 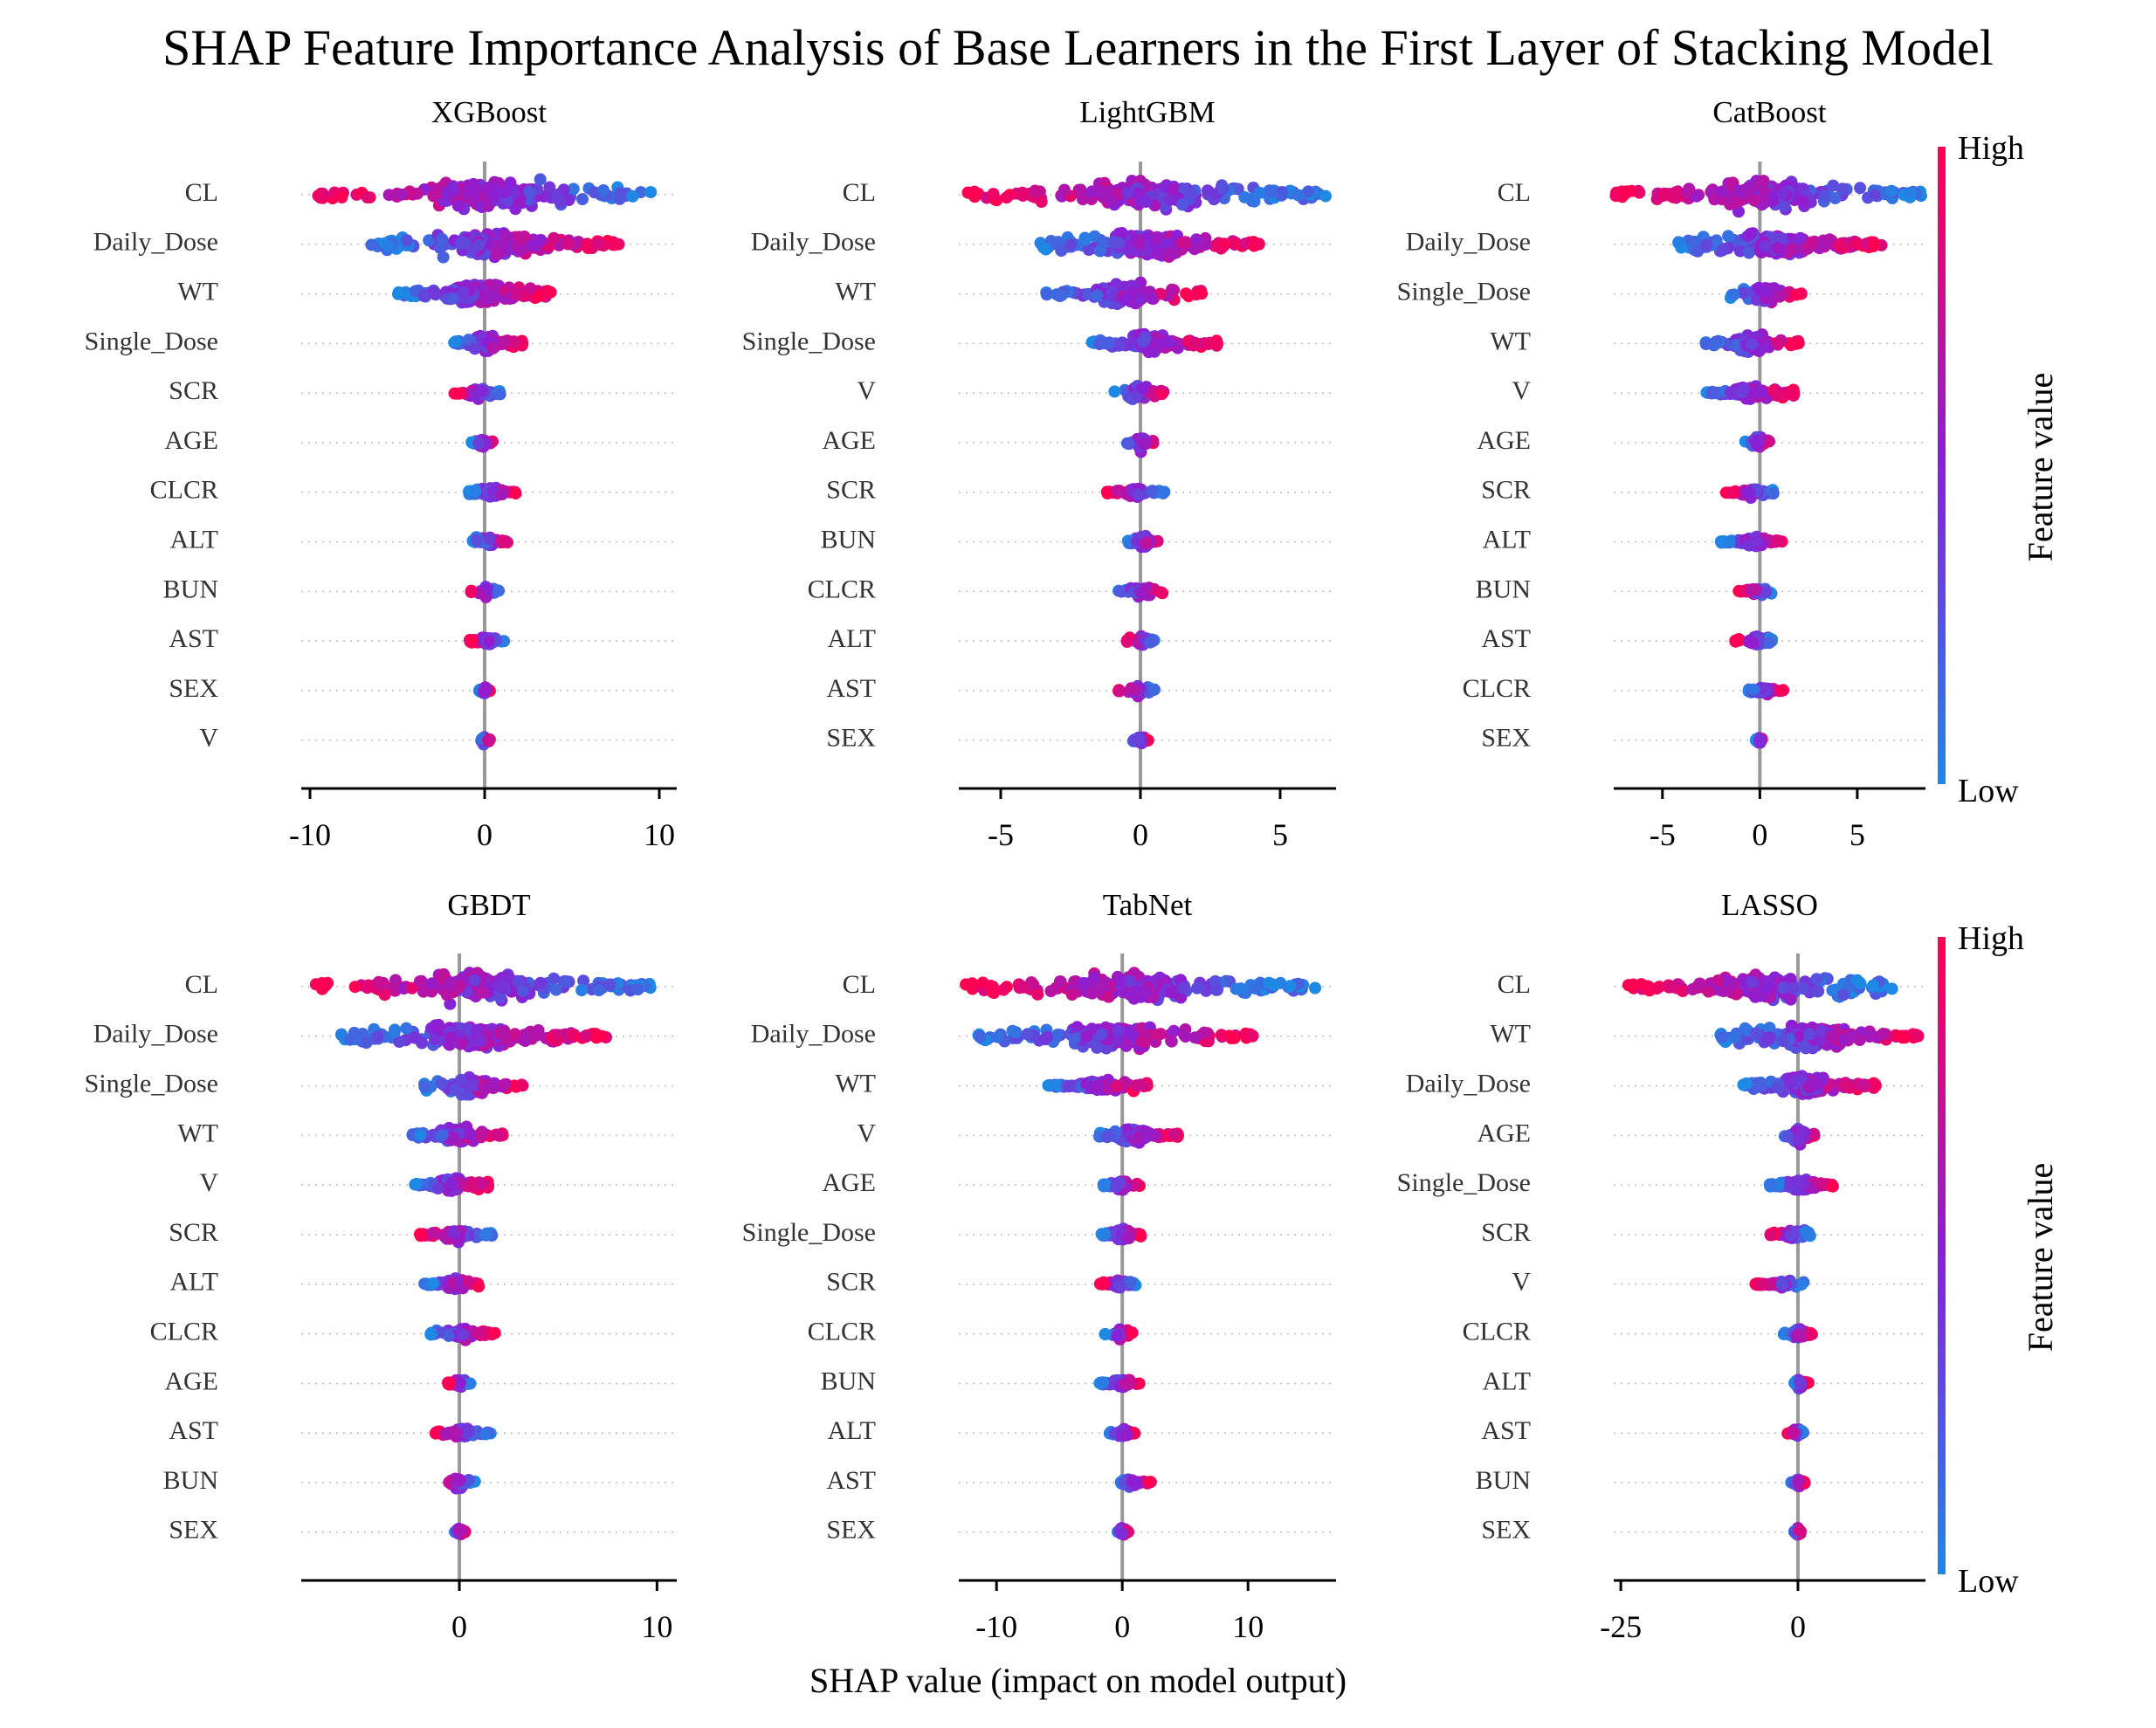 What do you see at coordinates (191, 1381) in the screenshot?
I see `feature-label: AGE` at bounding box center [191, 1381].